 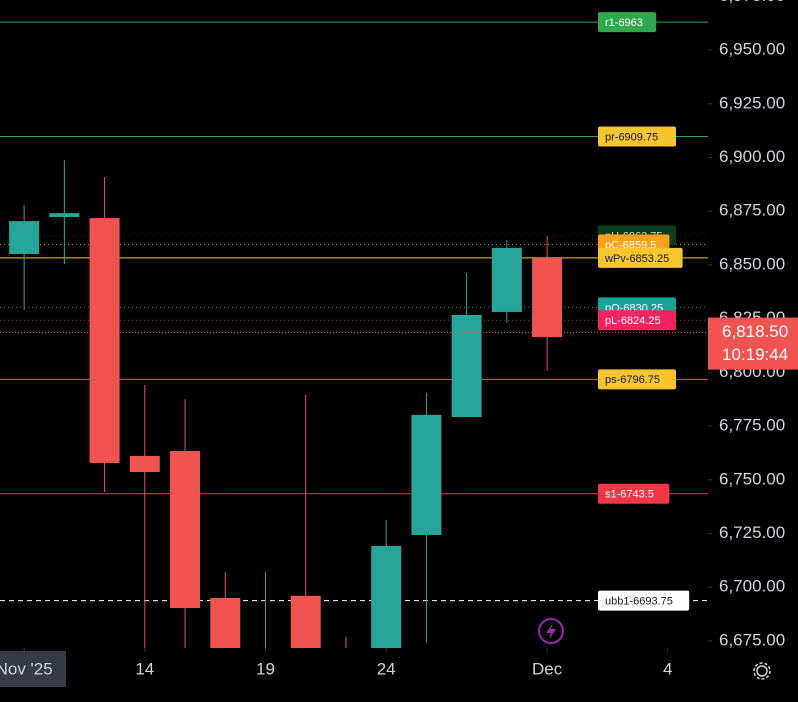 I want to click on last-price-label: 6,818.50, so click(x=755, y=331).